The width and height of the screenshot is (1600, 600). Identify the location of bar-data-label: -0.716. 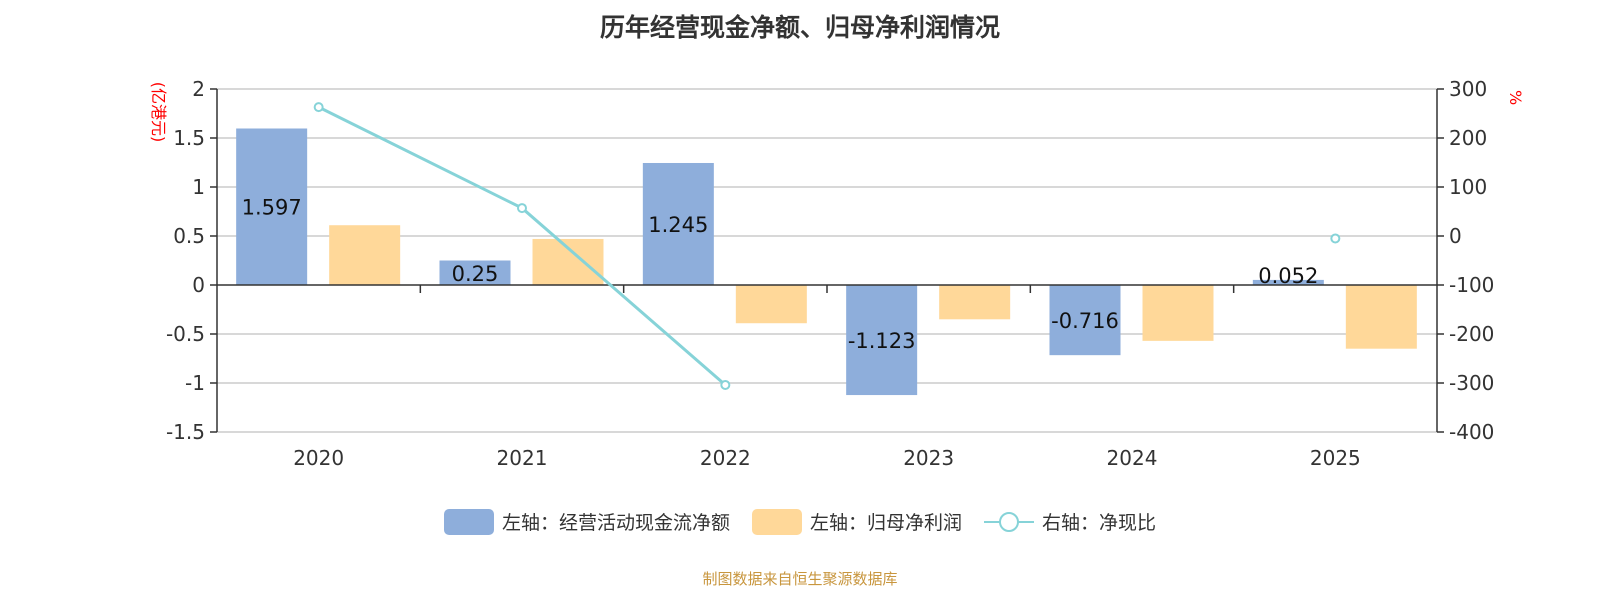
(1085, 321).